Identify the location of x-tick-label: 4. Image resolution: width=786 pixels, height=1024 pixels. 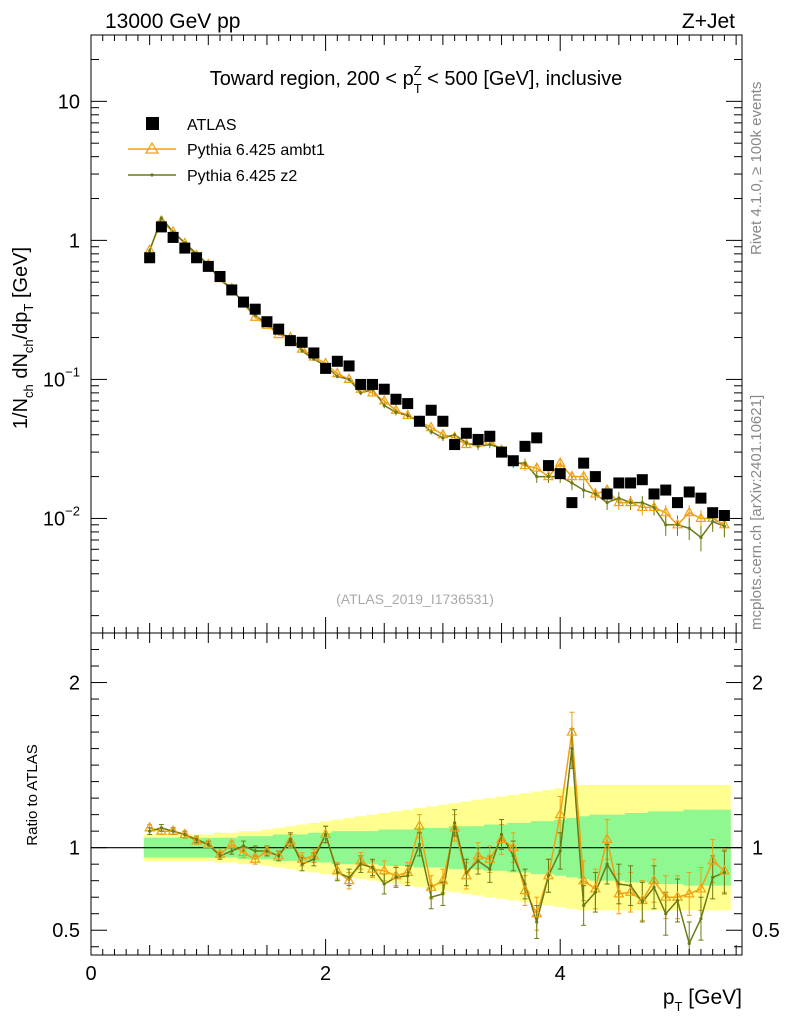
(560, 974).